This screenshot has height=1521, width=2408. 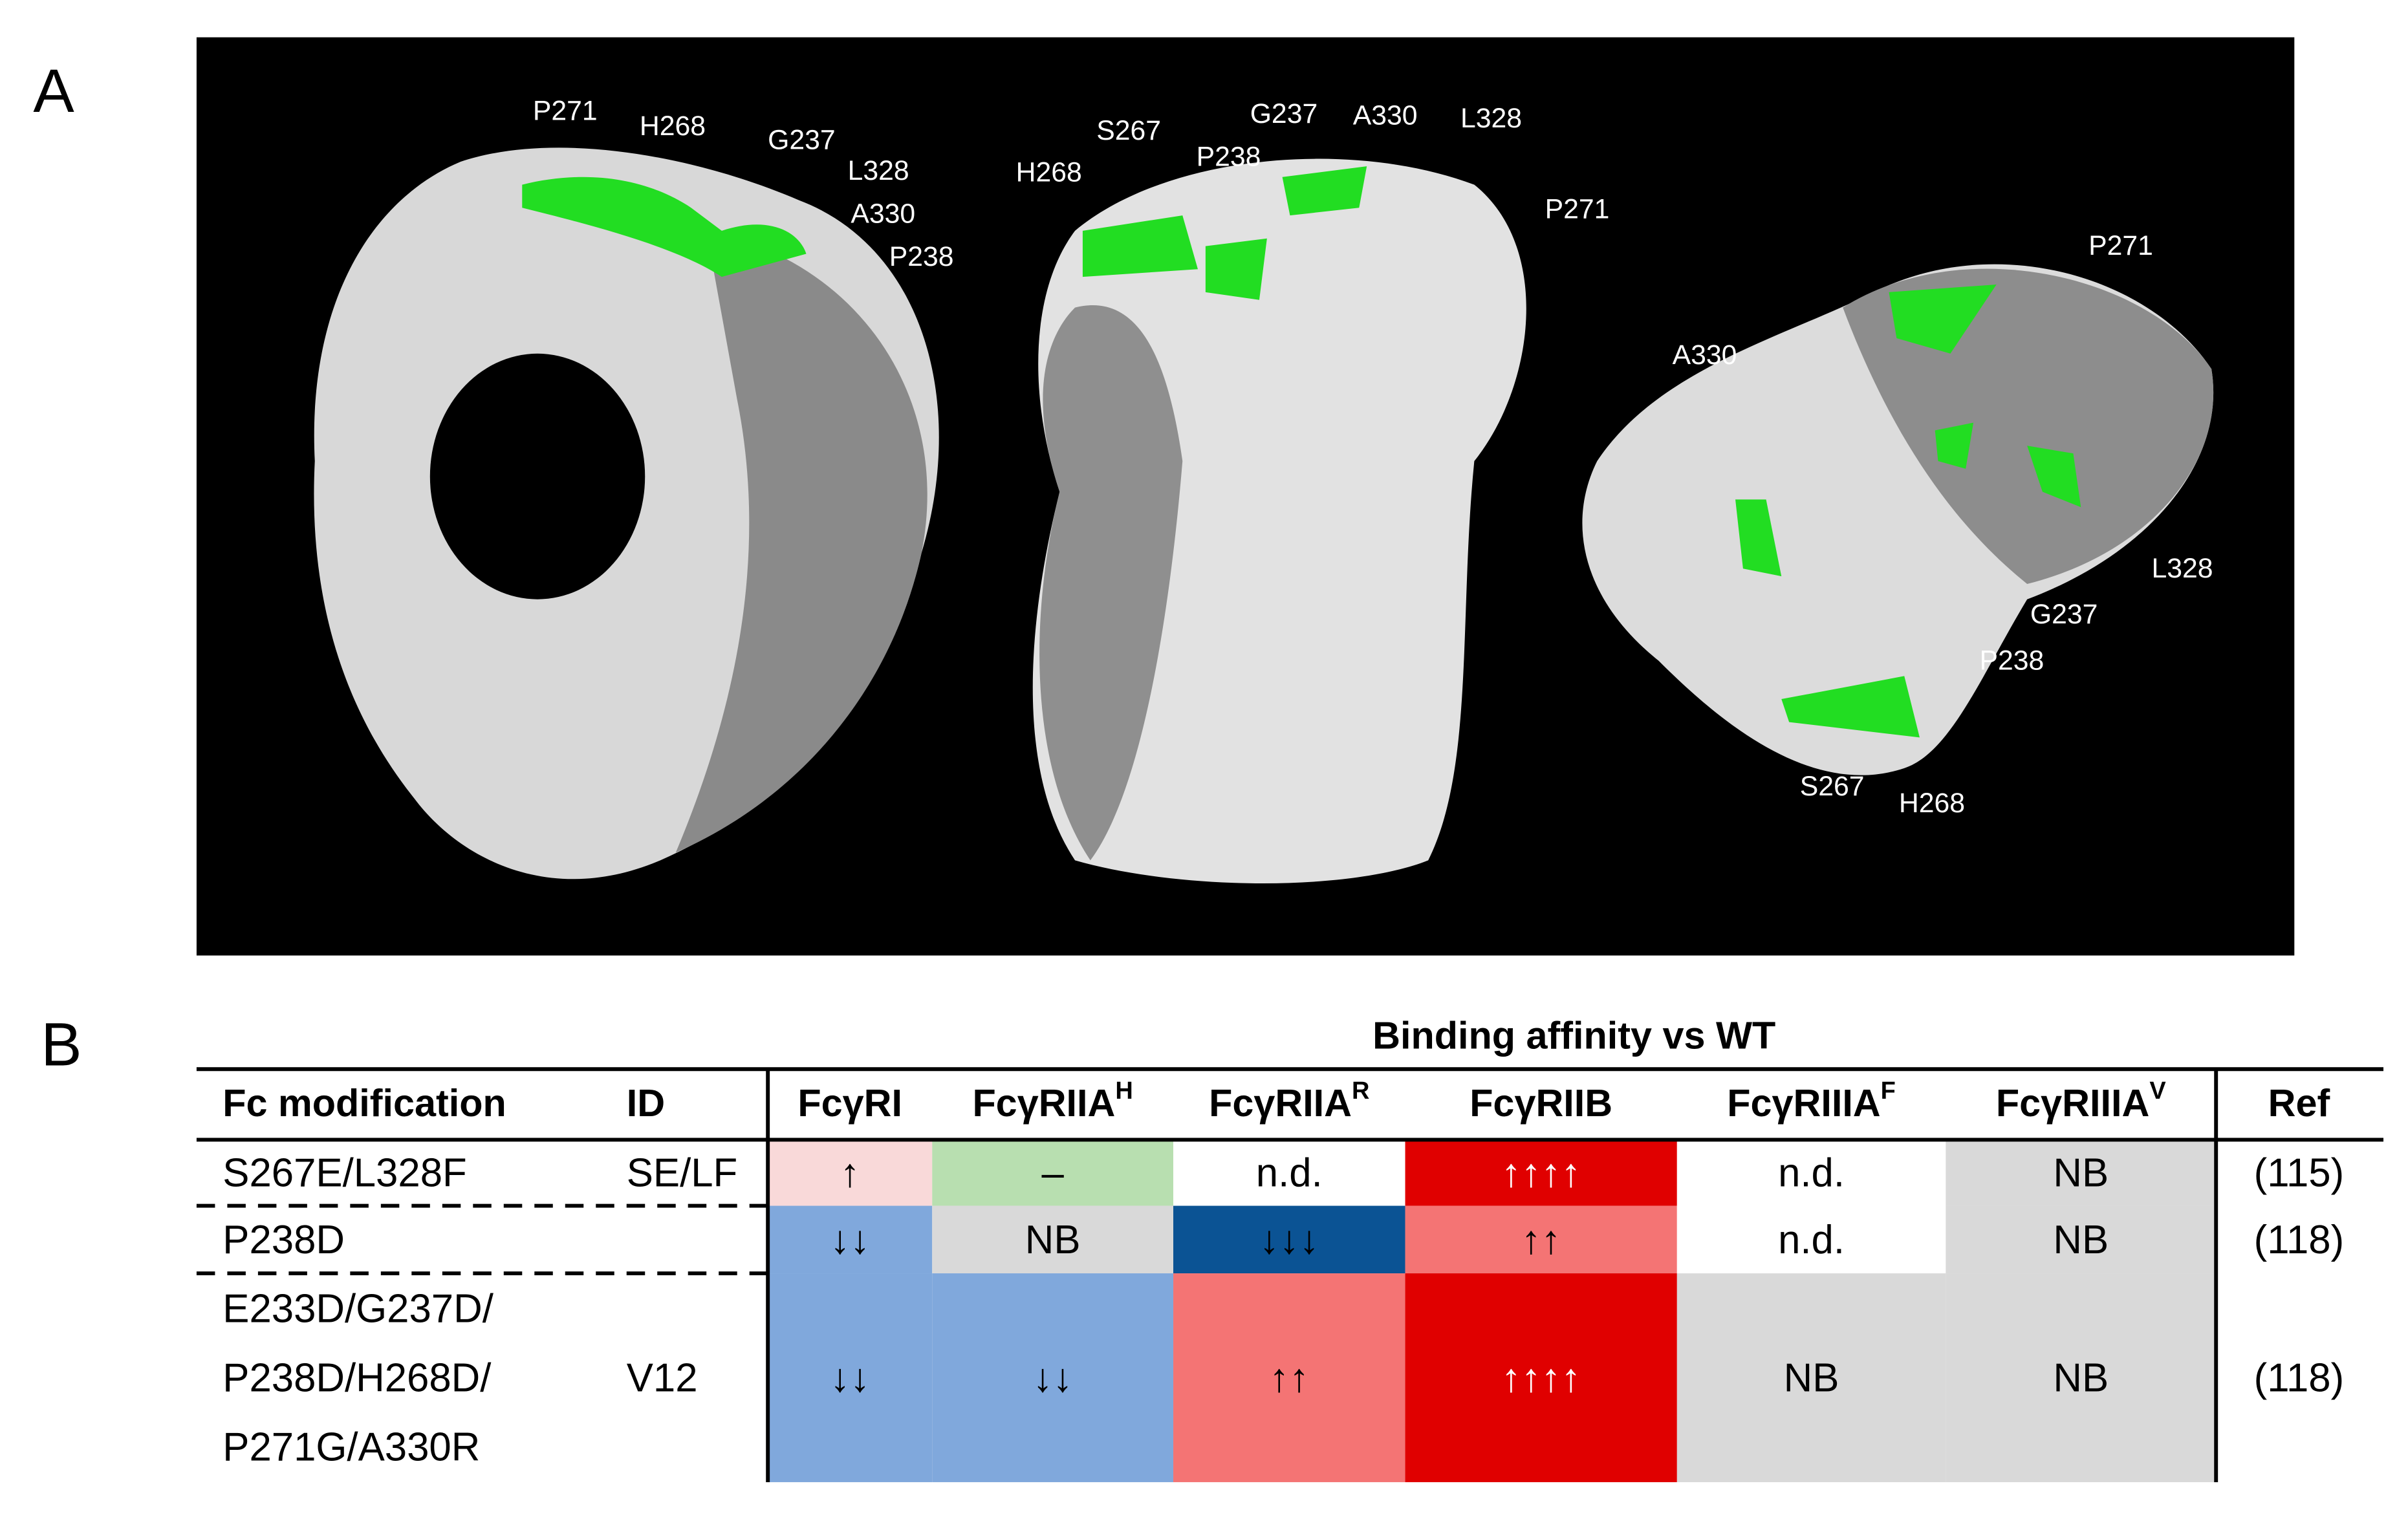 I want to click on column-header-superscript: F, so click(x=1888, y=1091).